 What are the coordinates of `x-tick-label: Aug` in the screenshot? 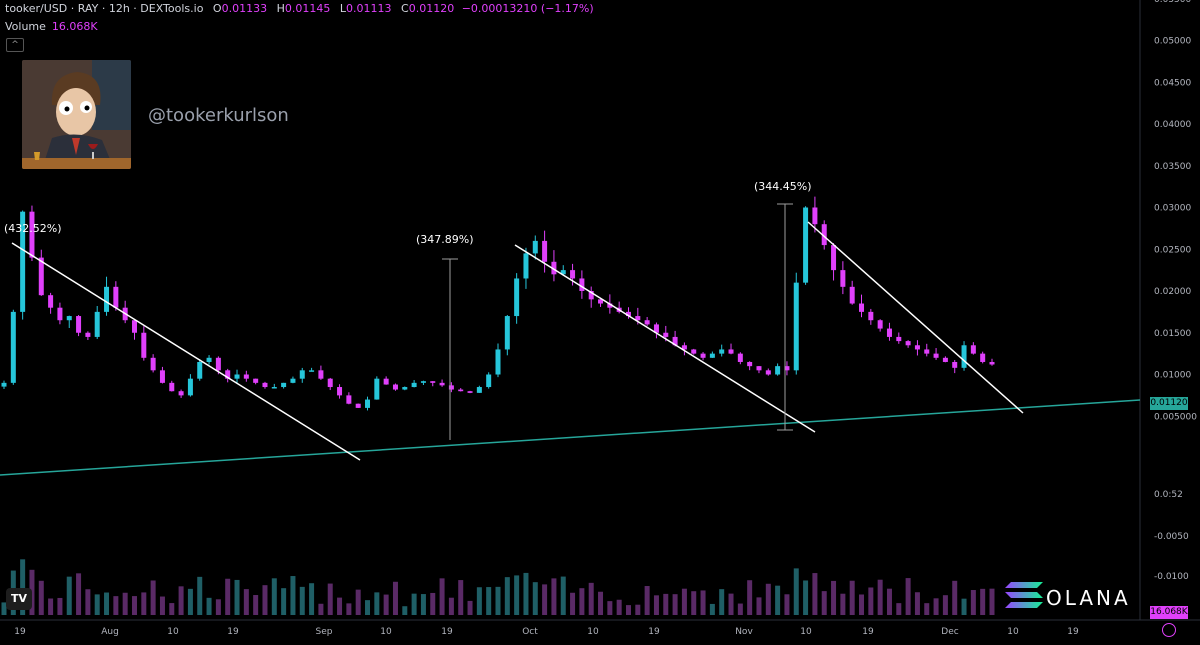 It's located at (110, 632).